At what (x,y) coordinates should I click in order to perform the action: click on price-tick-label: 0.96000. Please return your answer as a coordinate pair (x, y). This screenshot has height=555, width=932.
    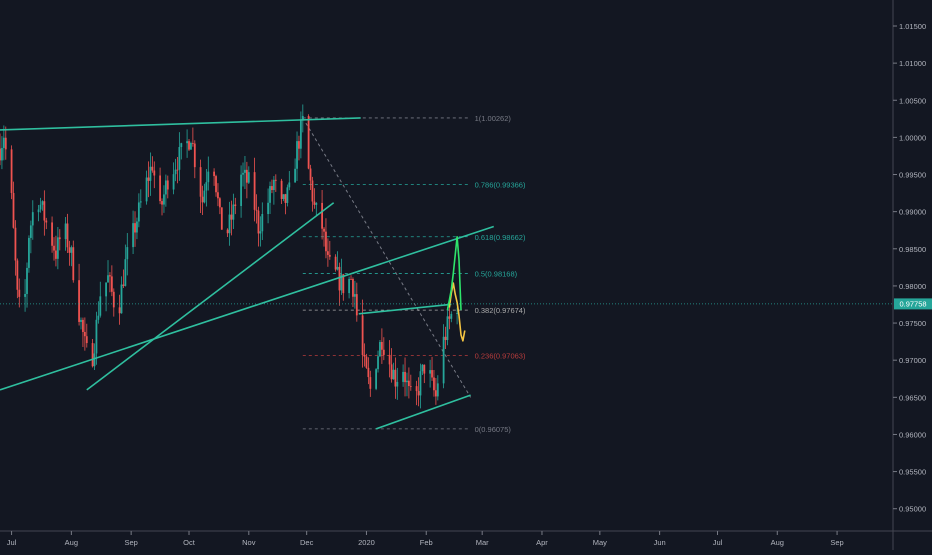
    Looking at the image, I should click on (912, 434).